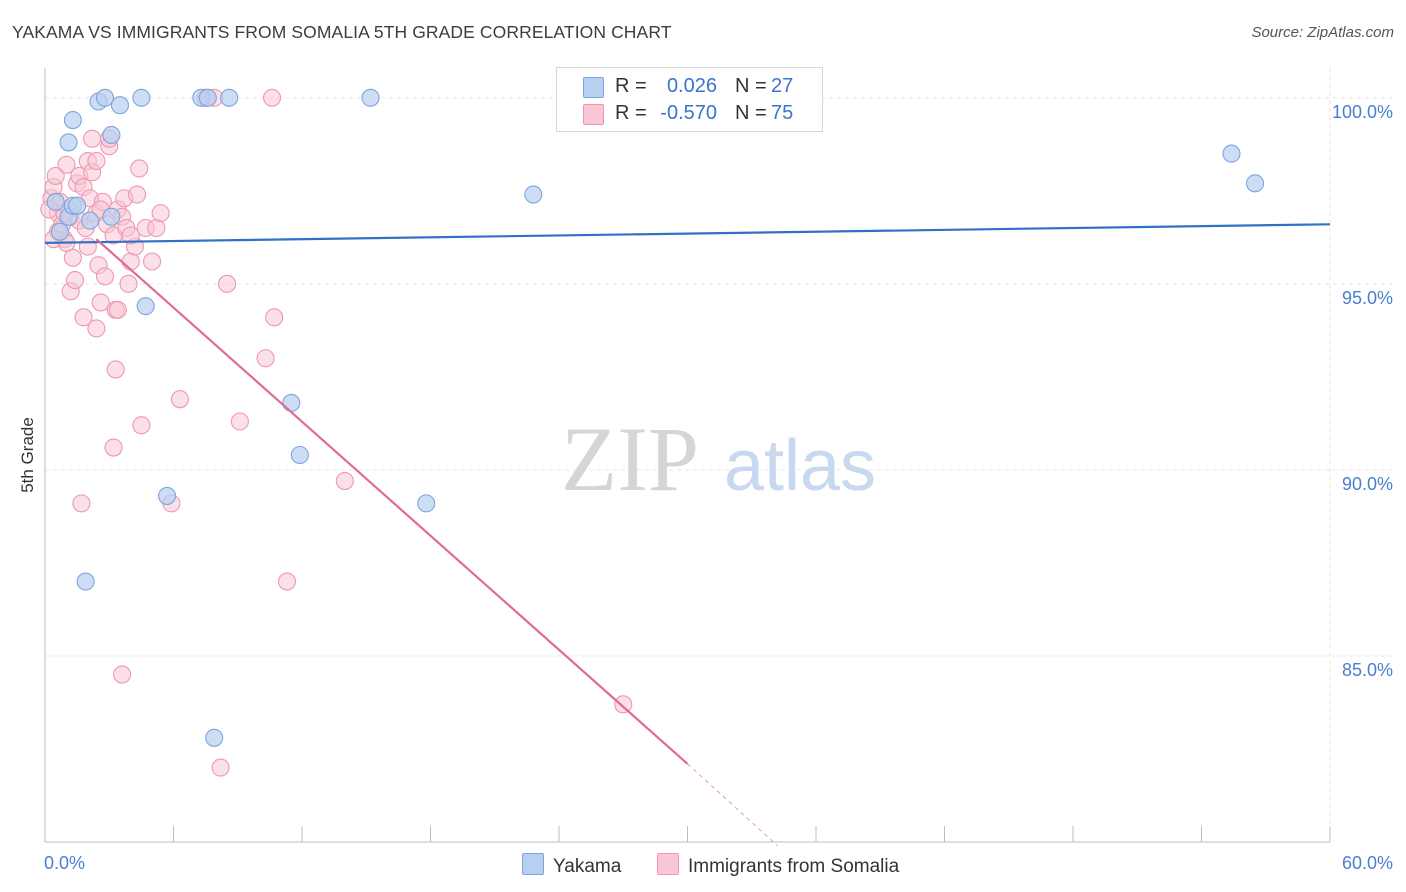  I want to click on legend-r-value-yakama: 0.026, so click(691, 86).